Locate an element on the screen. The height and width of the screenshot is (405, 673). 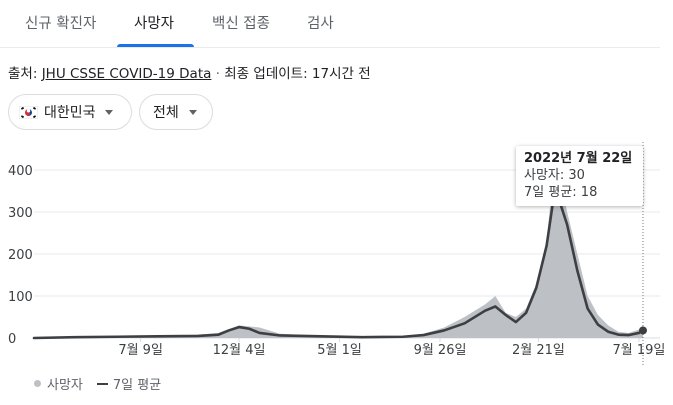
tooltip-deaths: 사망자: 30 is located at coordinates (554, 175).